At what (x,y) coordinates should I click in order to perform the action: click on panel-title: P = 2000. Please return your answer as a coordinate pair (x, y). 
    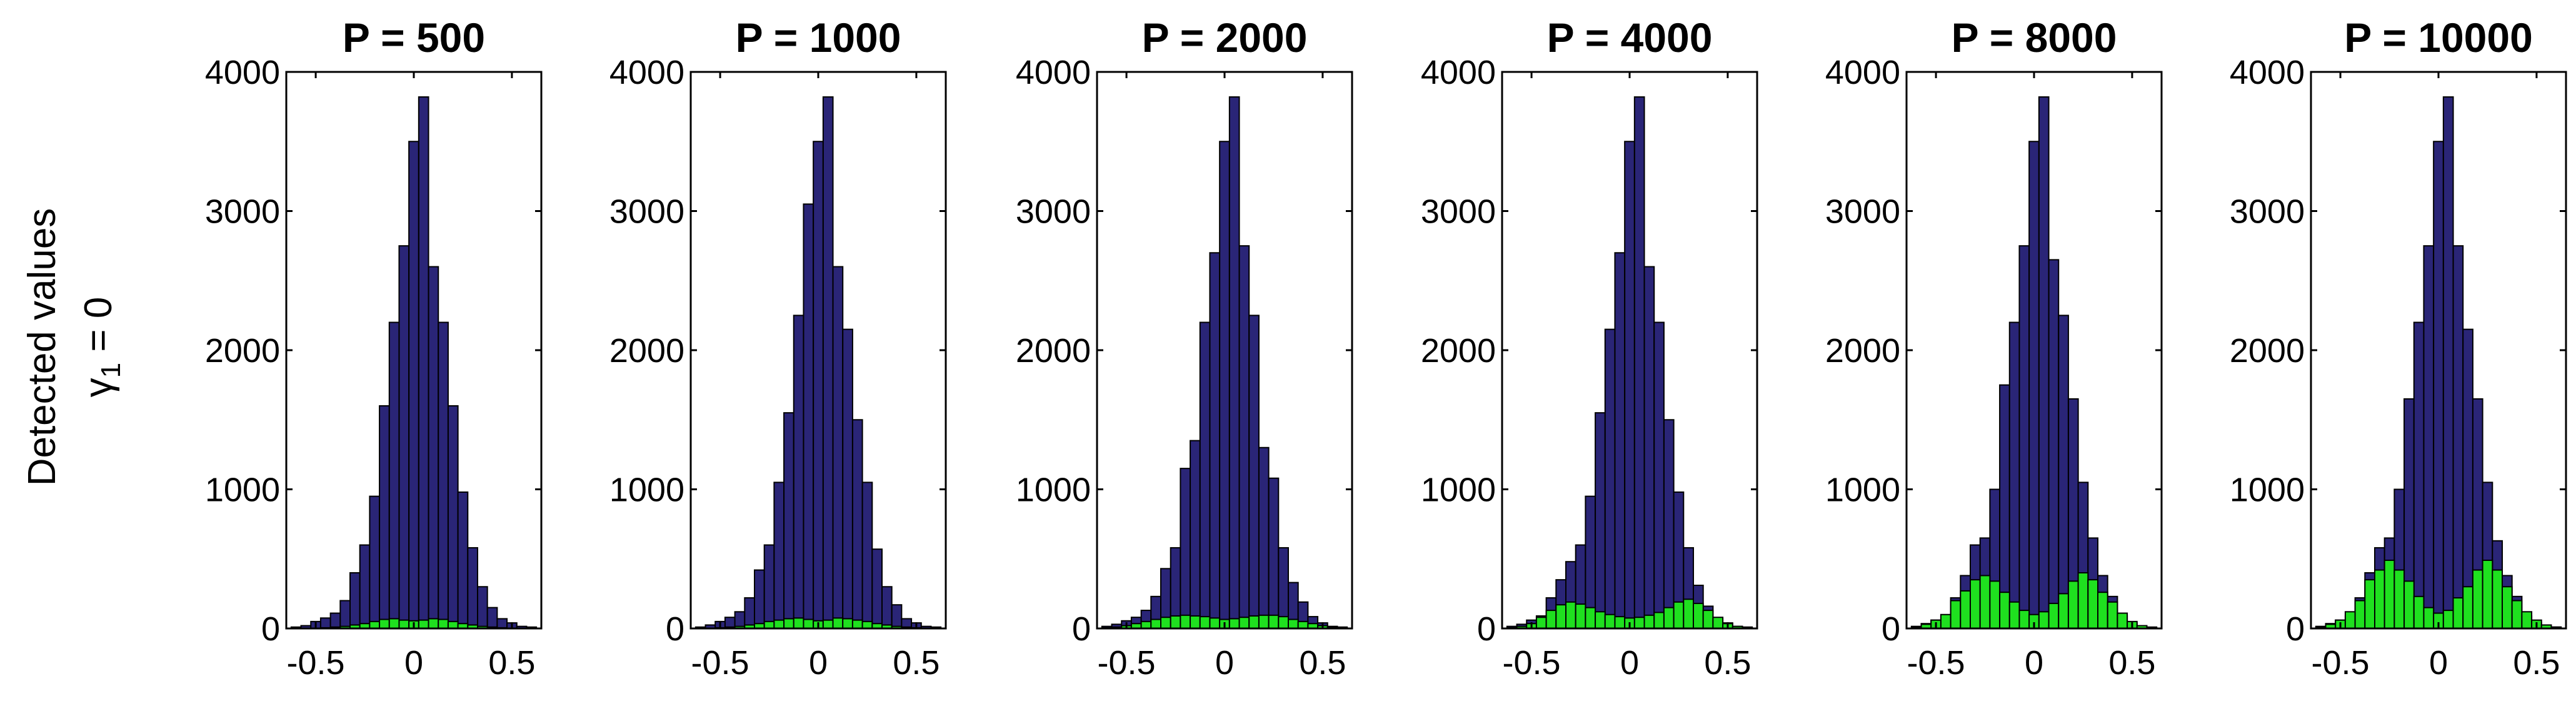
    Looking at the image, I should click on (1225, 38).